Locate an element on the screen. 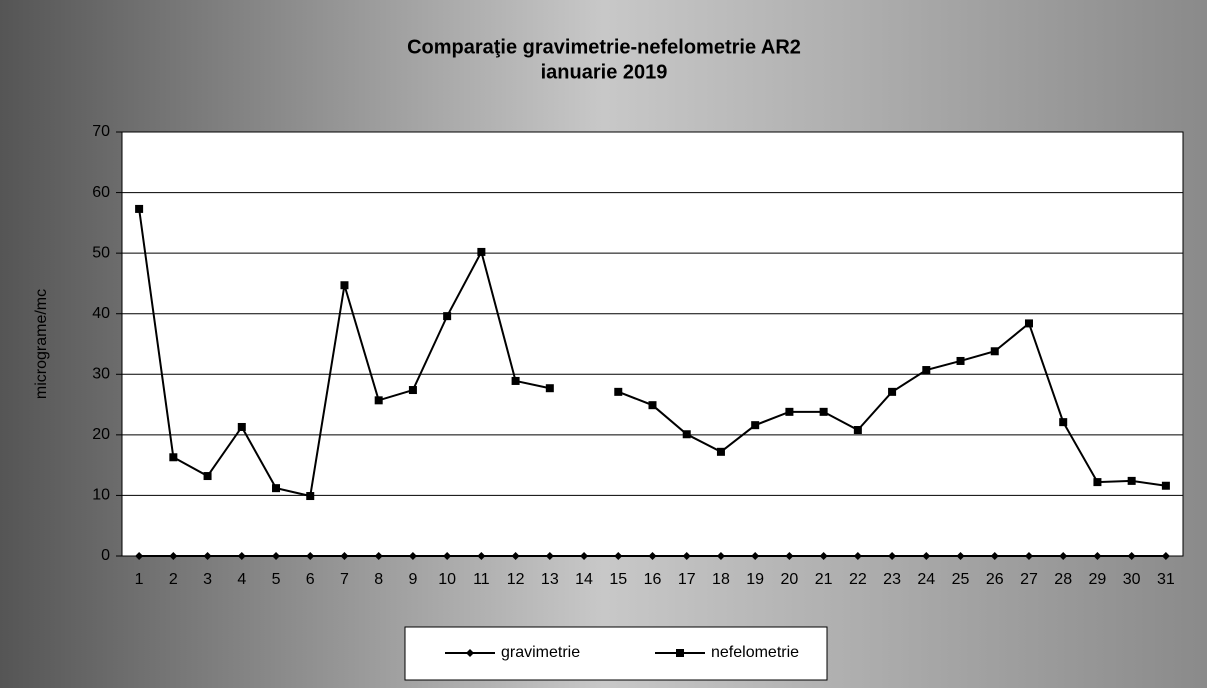 This screenshot has width=1207, height=693. x-tick-label: 20 is located at coordinates (790, 579).